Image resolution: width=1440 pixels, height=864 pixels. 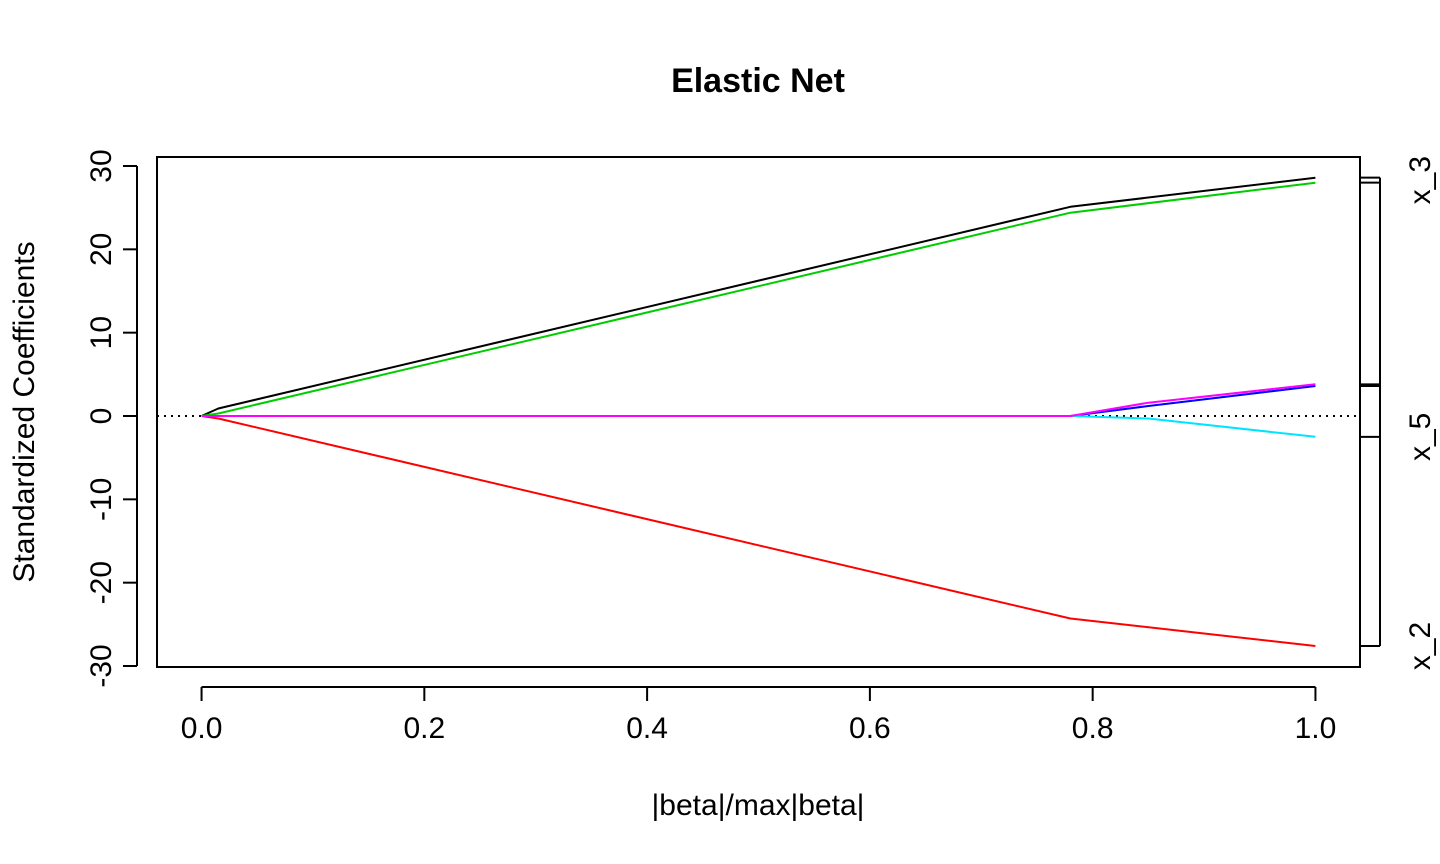 What do you see at coordinates (1093, 728) in the screenshot?
I see `x-tick-label: 0.8` at bounding box center [1093, 728].